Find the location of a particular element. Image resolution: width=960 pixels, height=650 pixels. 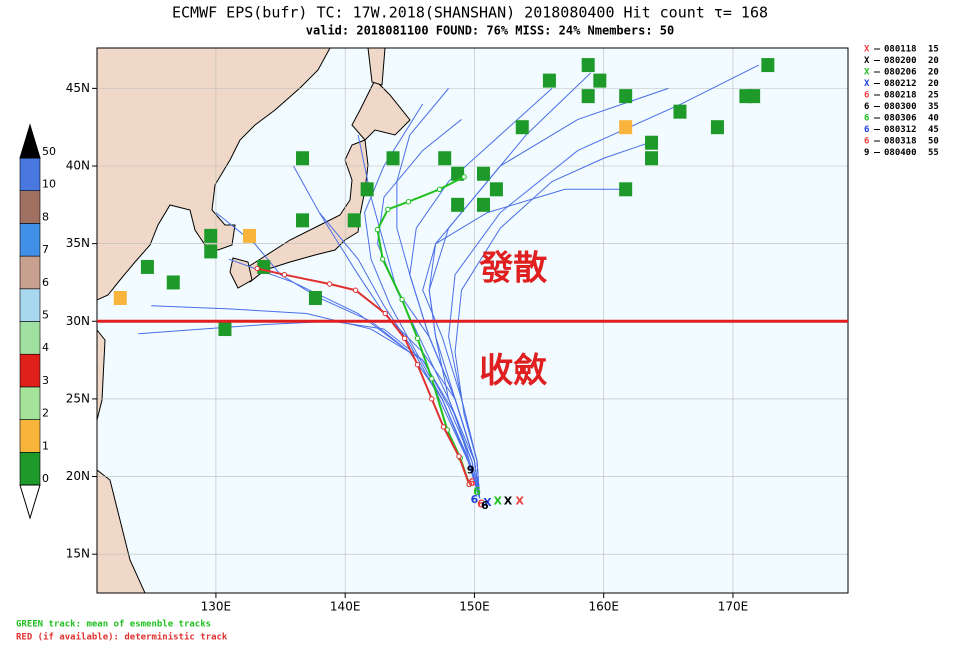

legend-label: 080200 is located at coordinates (900, 61).